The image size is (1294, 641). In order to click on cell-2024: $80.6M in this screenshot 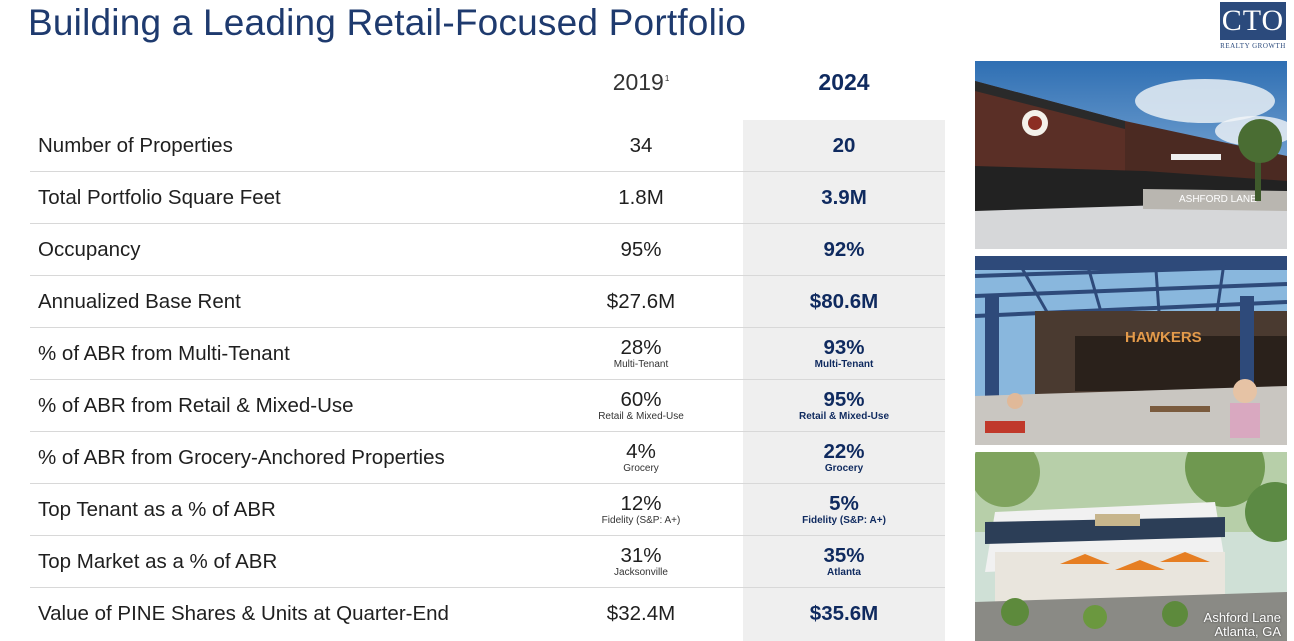, I will do `click(844, 301)`.